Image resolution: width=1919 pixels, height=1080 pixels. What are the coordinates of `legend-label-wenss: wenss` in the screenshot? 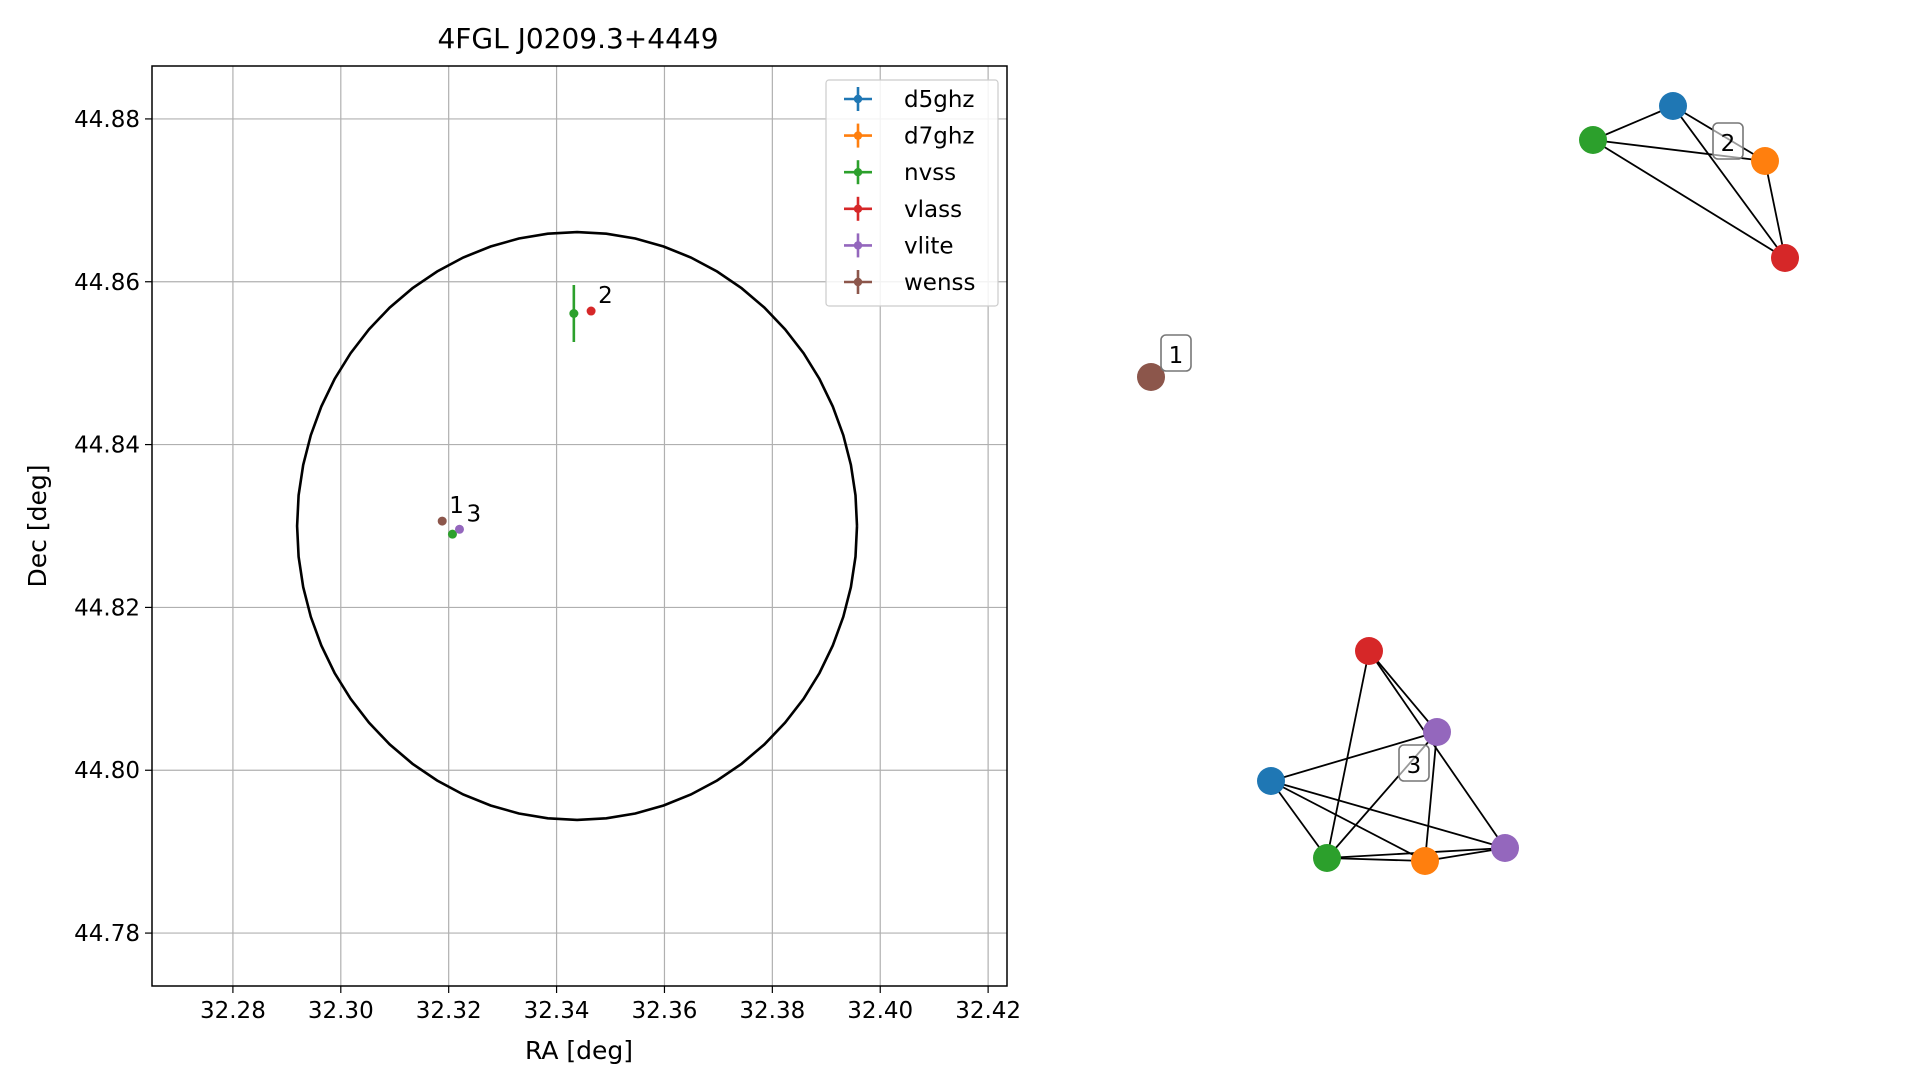 It's located at (940, 283).